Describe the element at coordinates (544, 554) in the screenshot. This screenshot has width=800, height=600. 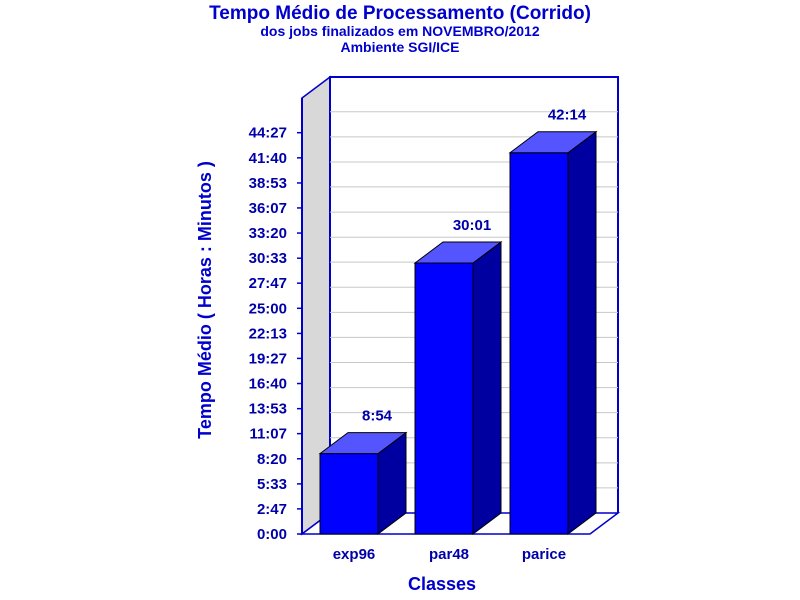
I see `x-tick-label: parice` at that location.